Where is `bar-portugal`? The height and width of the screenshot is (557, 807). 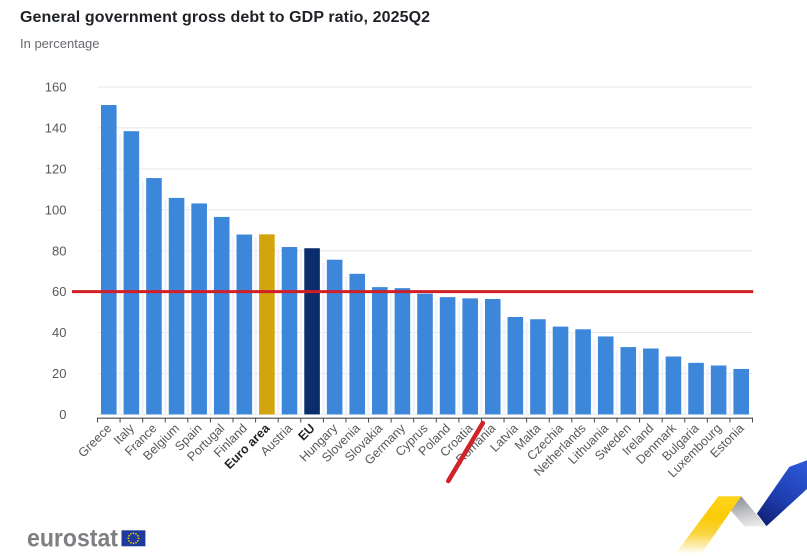 bar-portugal is located at coordinates (221, 315).